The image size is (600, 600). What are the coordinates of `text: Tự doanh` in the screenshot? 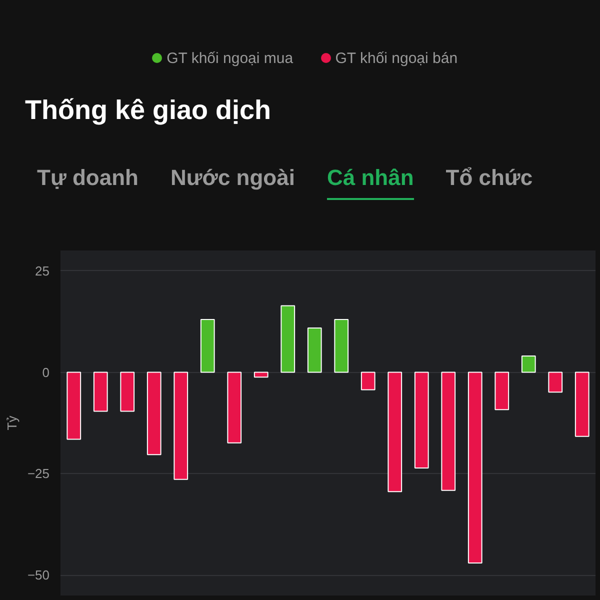 It's located at (87, 178).